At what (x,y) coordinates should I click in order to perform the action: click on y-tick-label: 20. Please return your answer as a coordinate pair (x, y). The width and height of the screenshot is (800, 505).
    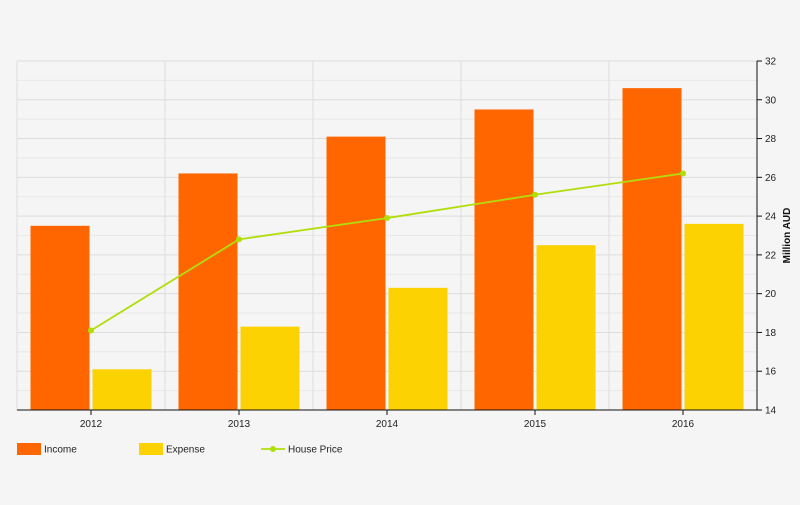
    Looking at the image, I should click on (771, 294).